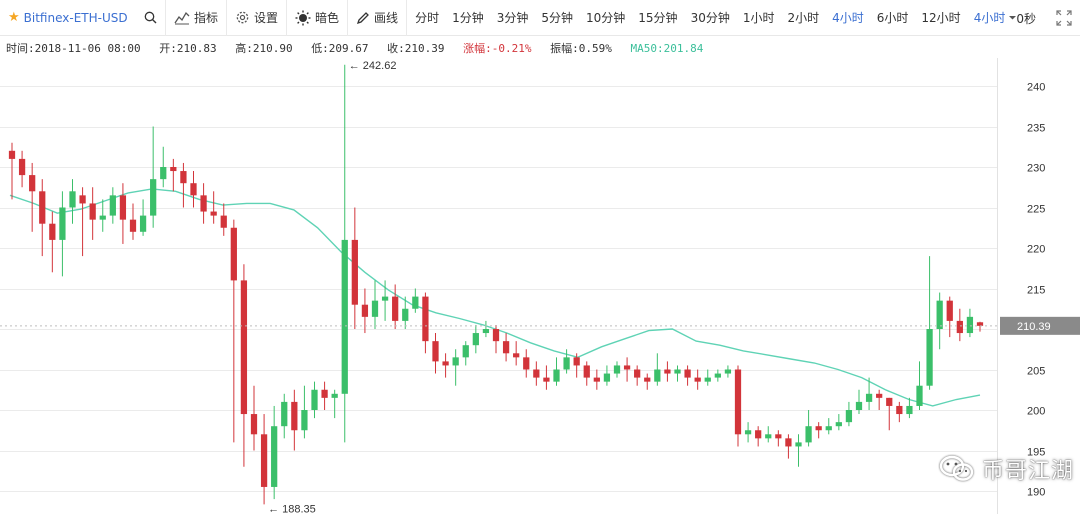 Image resolution: width=1080 pixels, height=514 pixels. I want to click on interval-15min: 15分钟, so click(658, 18).